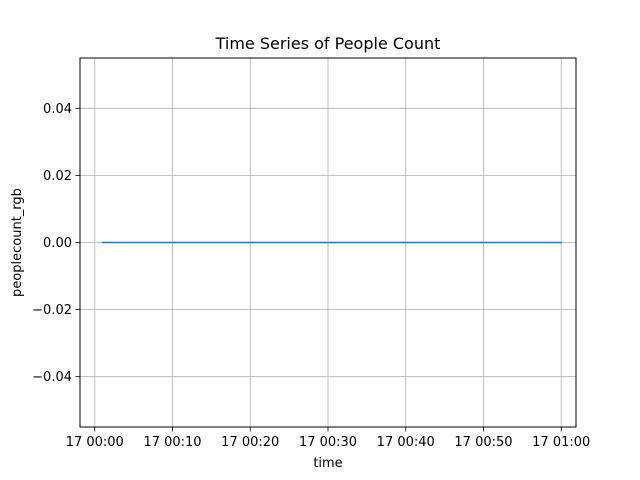 This screenshot has width=640, height=480. I want to click on y-tick-label: −0.02, so click(52, 310).